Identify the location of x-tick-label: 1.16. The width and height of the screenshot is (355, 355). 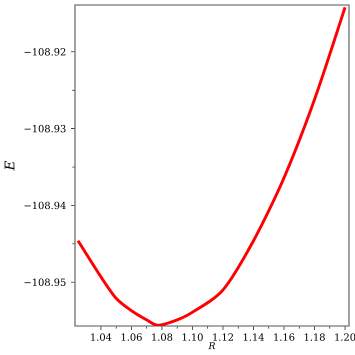
(284, 337).